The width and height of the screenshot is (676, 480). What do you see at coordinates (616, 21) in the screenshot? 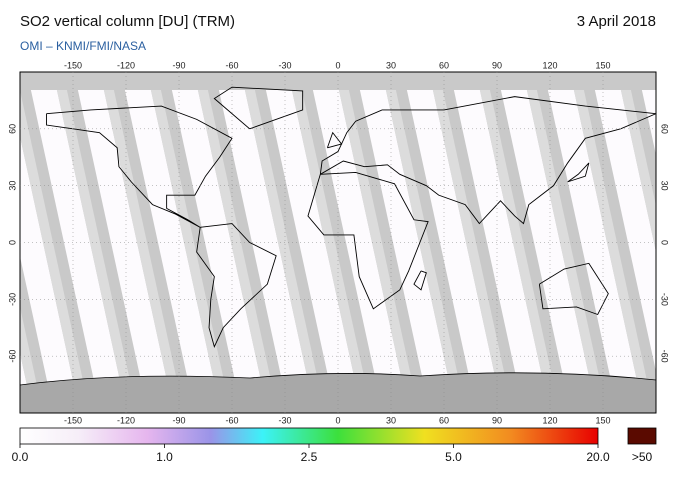
I see `date: 3 April 2018` at bounding box center [616, 21].